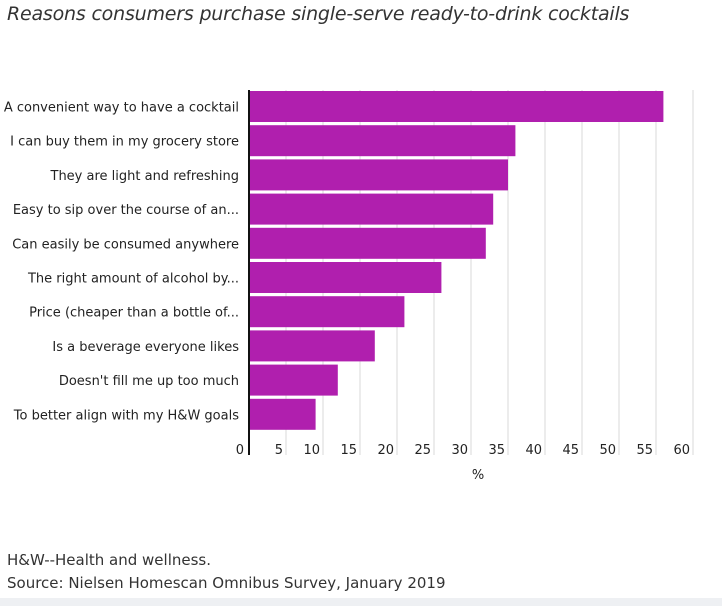 The width and height of the screenshot is (722, 606). What do you see at coordinates (149, 381) in the screenshot?
I see `category-label: Doesn't fill me up too much` at bounding box center [149, 381].